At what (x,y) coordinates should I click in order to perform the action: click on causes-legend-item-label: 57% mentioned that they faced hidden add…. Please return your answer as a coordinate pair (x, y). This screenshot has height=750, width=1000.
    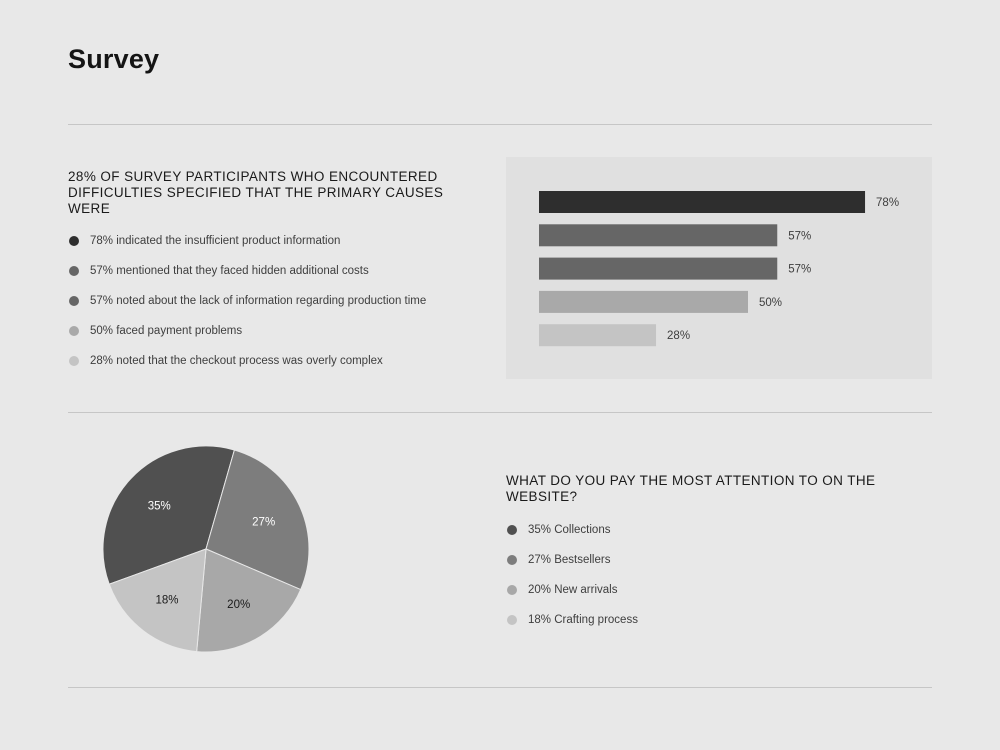
    Looking at the image, I should click on (229, 271).